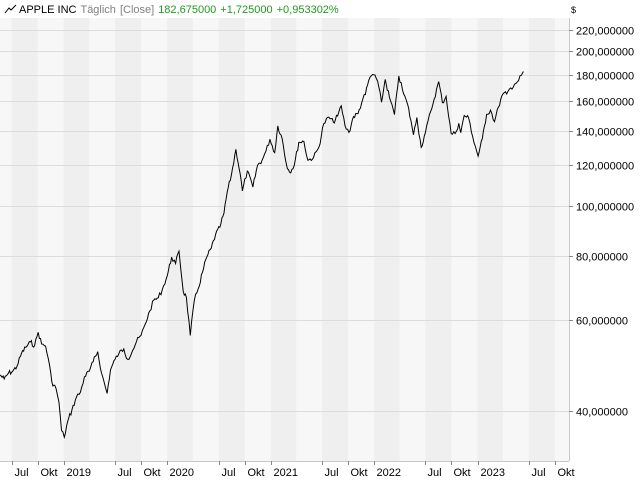 Image resolution: width=640 pixels, height=480 pixels. Describe the element at coordinates (246, 10) in the screenshot. I see `price-change: +1,725000` at that location.